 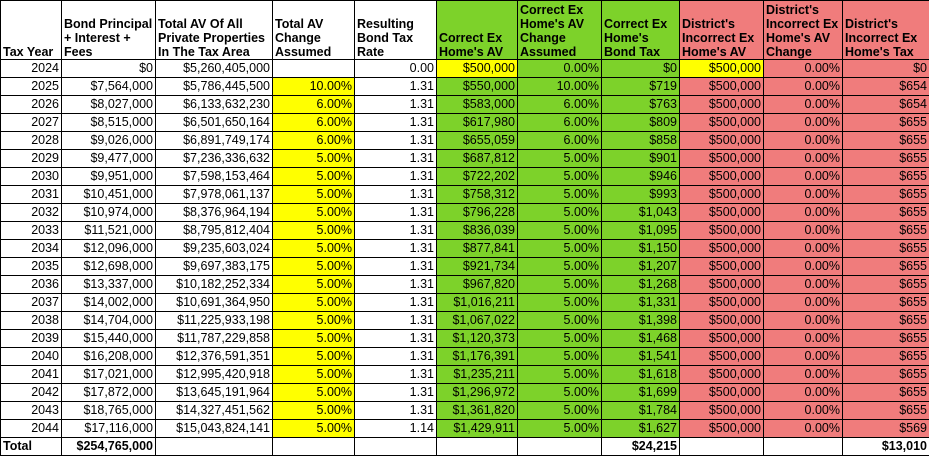 I want to click on cell-correct-bond-tax: $1,784, so click(x=641, y=411).